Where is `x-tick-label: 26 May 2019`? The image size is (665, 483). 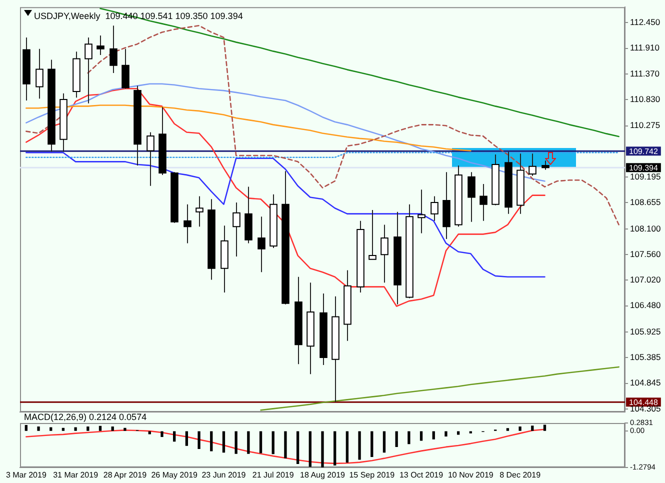 x-tick-label: 26 May 2019 is located at coordinates (174, 475).